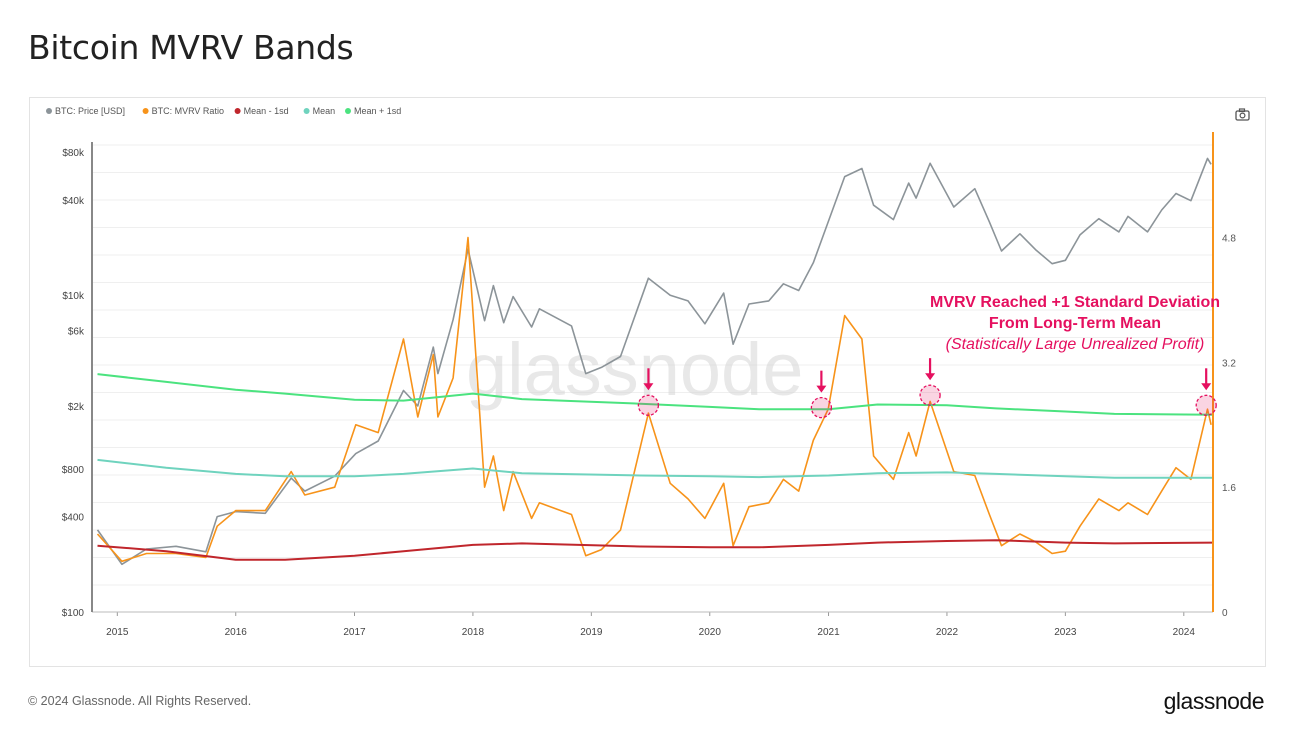 The image size is (1292, 744). What do you see at coordinates (73, 470) in the screenshot?
I see `left-y-tick-label: $800` at bounding box center [73, 470].